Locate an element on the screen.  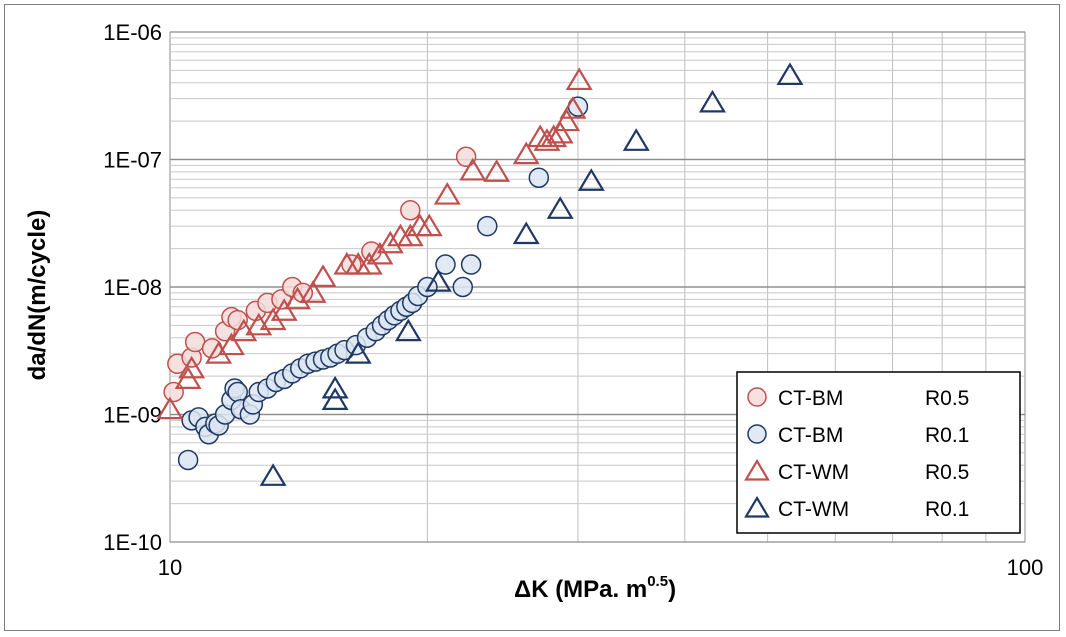
y-tick-label: 1E-09 is located at coordinates (132, 415).